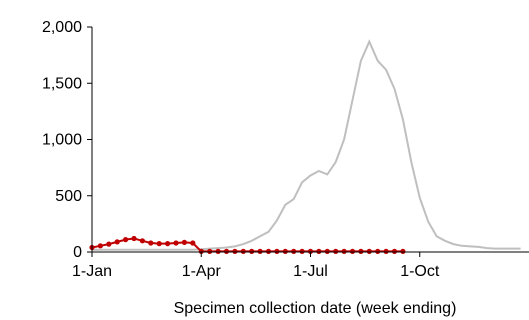 The height and width of the screenshot is (320, 529). What do you see at coordinates (202, 271) in the screenshot?
I see `x-tick-label: 1-Apr` at bounding box center [202, 271].